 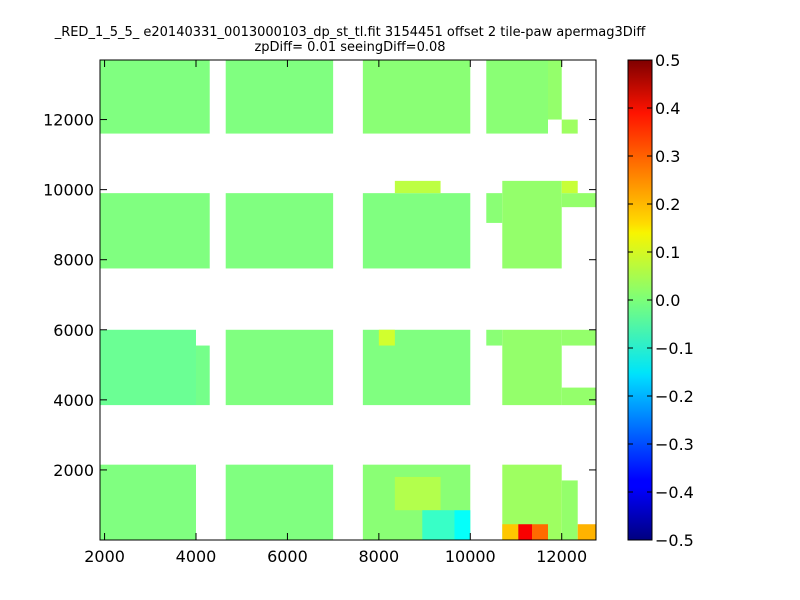 I want to click on x-tick-label: 8000, so click(x=378, y=556).